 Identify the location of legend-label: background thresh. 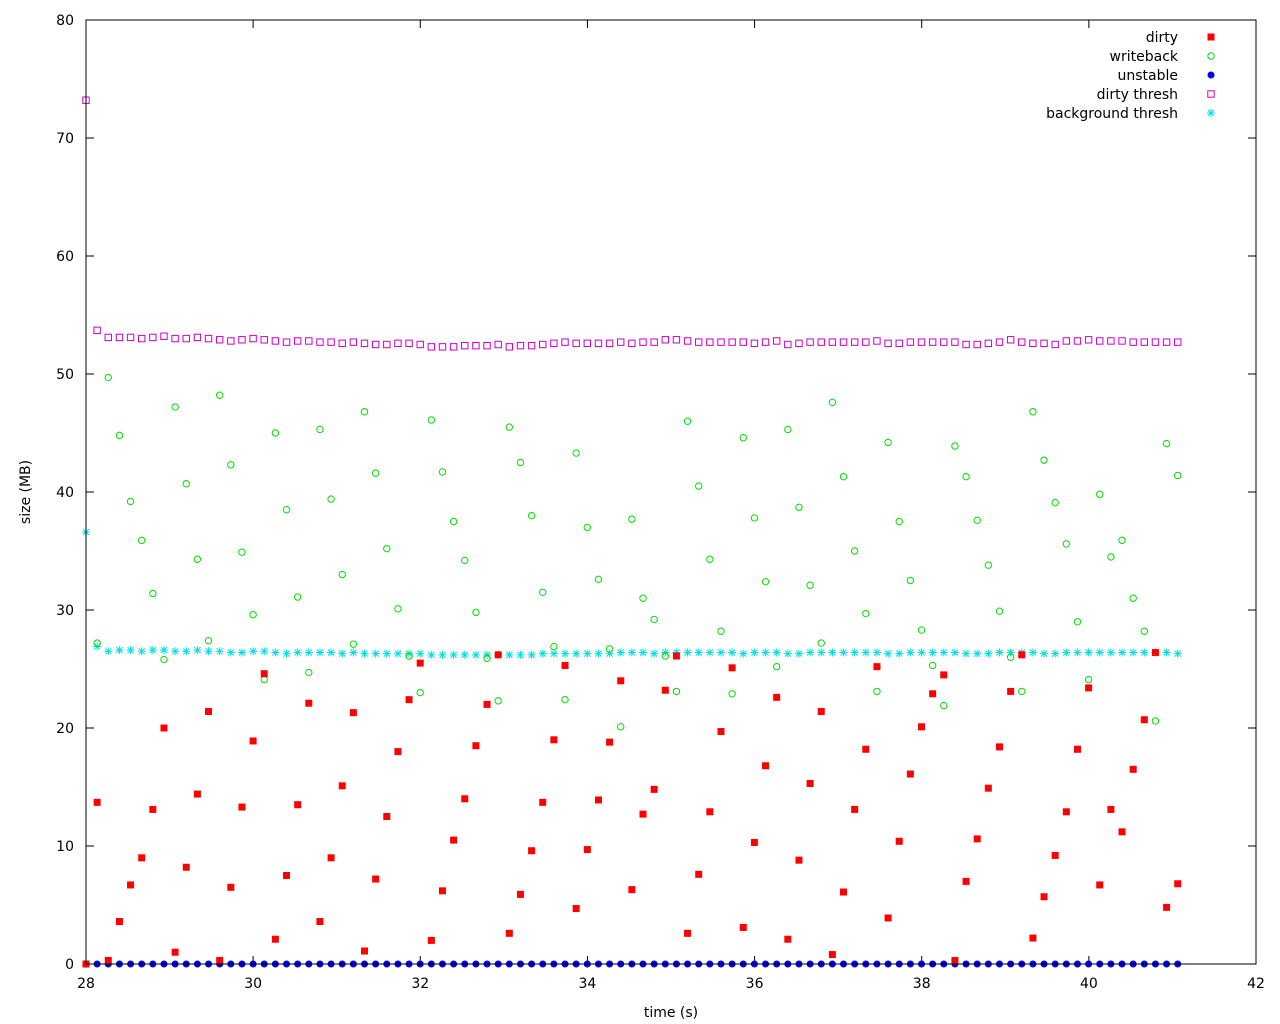
(1112, 114).